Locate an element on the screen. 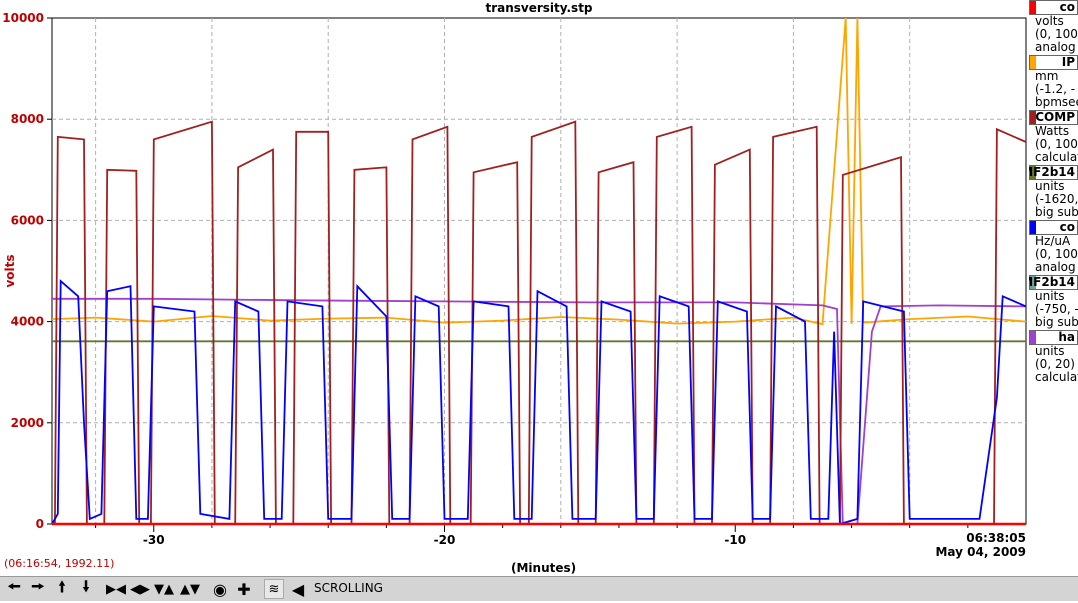  legend-name: COMP is located at coordinates (1055, 117).